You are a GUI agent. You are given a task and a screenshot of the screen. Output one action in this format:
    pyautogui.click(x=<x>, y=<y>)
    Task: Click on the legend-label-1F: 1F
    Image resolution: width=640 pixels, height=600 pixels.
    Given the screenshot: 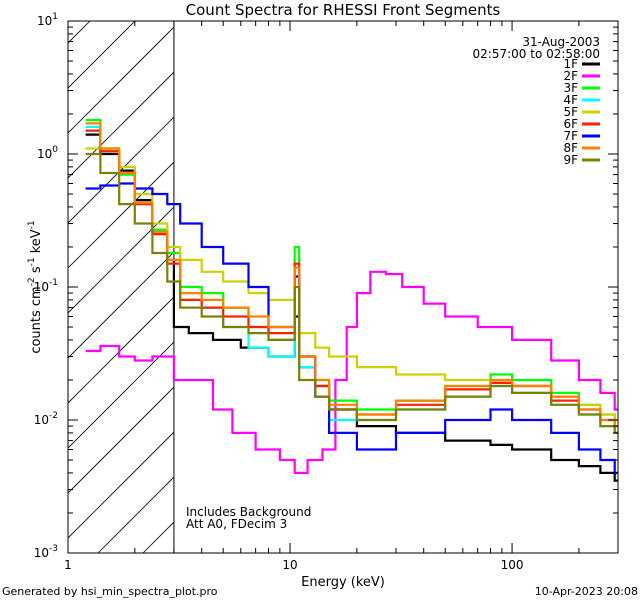 What is the action you would take?
    pyautogui.click(x=570, y=64)
    